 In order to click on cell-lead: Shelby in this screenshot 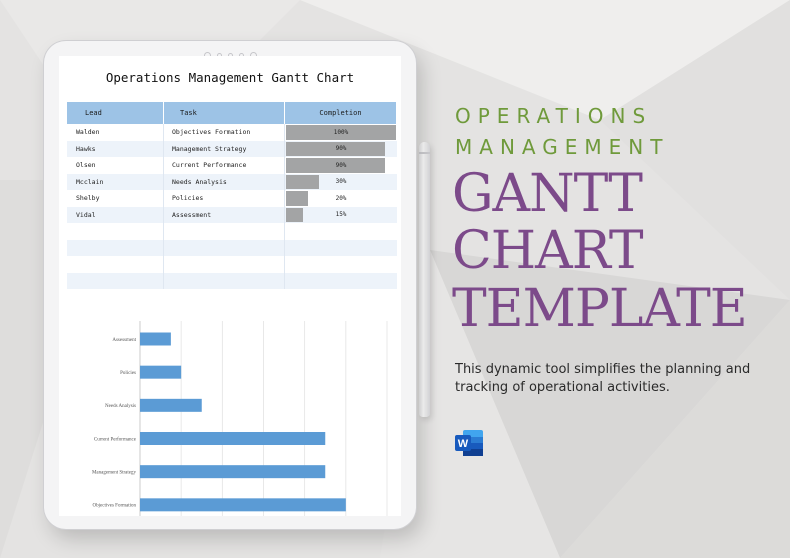, I will do `click(115, 198)`.